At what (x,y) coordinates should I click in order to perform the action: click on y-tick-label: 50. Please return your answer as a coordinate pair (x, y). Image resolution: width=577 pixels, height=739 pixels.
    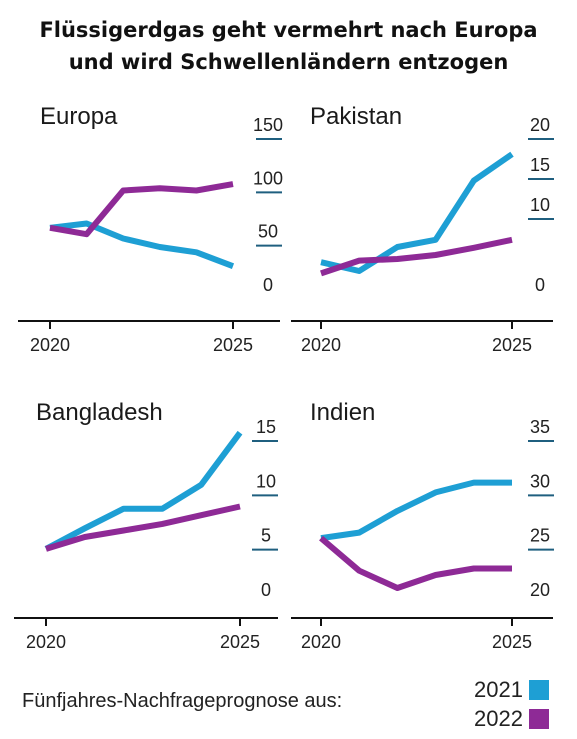
    Looking at the image, I should click on (268, 232).